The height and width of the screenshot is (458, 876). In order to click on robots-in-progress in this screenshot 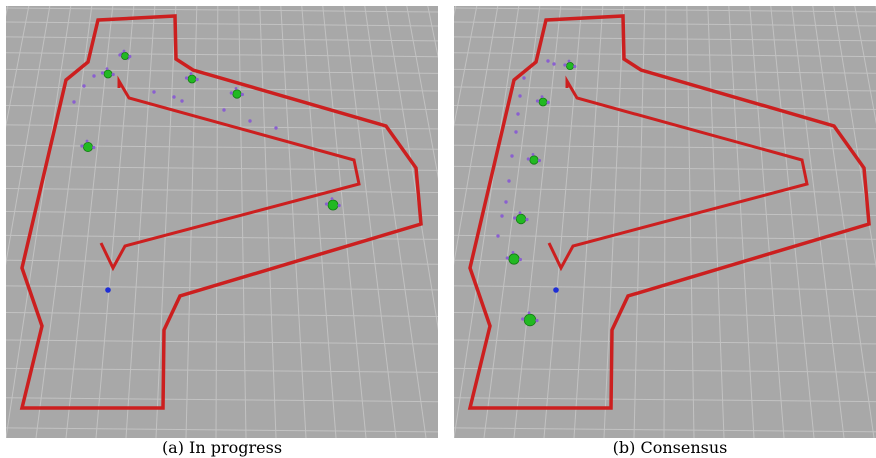, I will do `click(206, 130)`.